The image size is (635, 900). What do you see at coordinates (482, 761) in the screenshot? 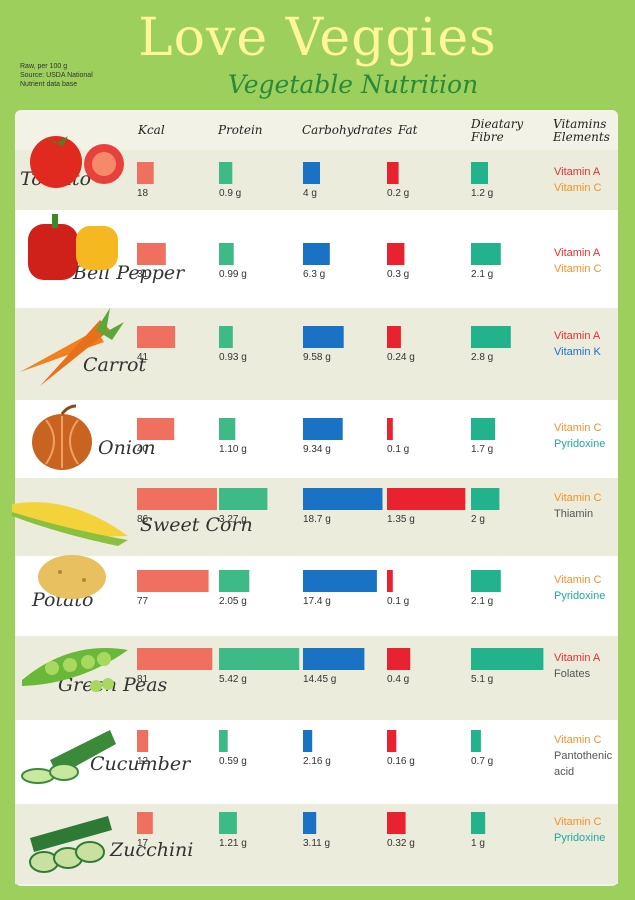
I see `fibre-value-label: 0.7 g` at bounding box center [482, 761].